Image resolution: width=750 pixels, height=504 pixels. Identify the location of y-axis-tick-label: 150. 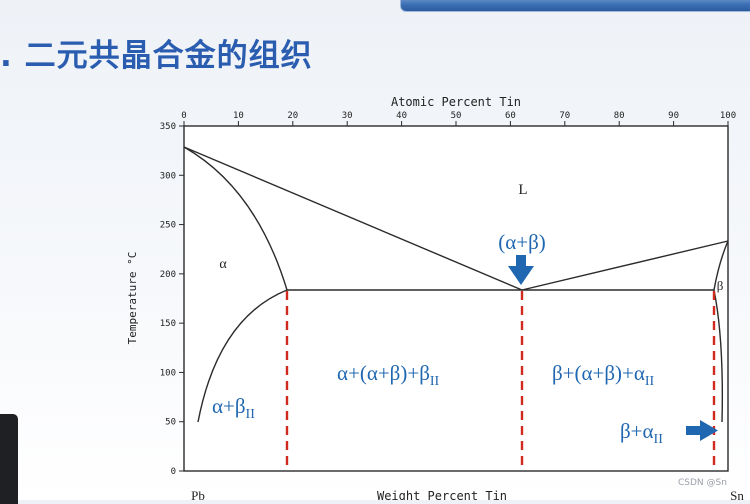
(168, 324).